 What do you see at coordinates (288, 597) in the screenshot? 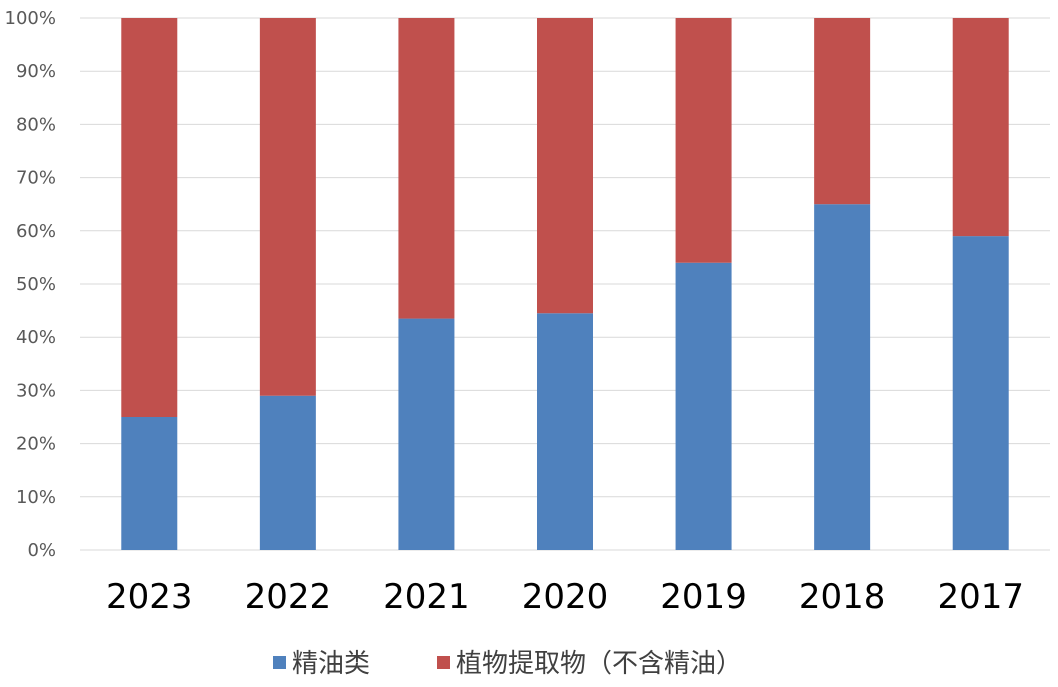
I see `x-tick-label: 2022` at bounding box center [288, 597].